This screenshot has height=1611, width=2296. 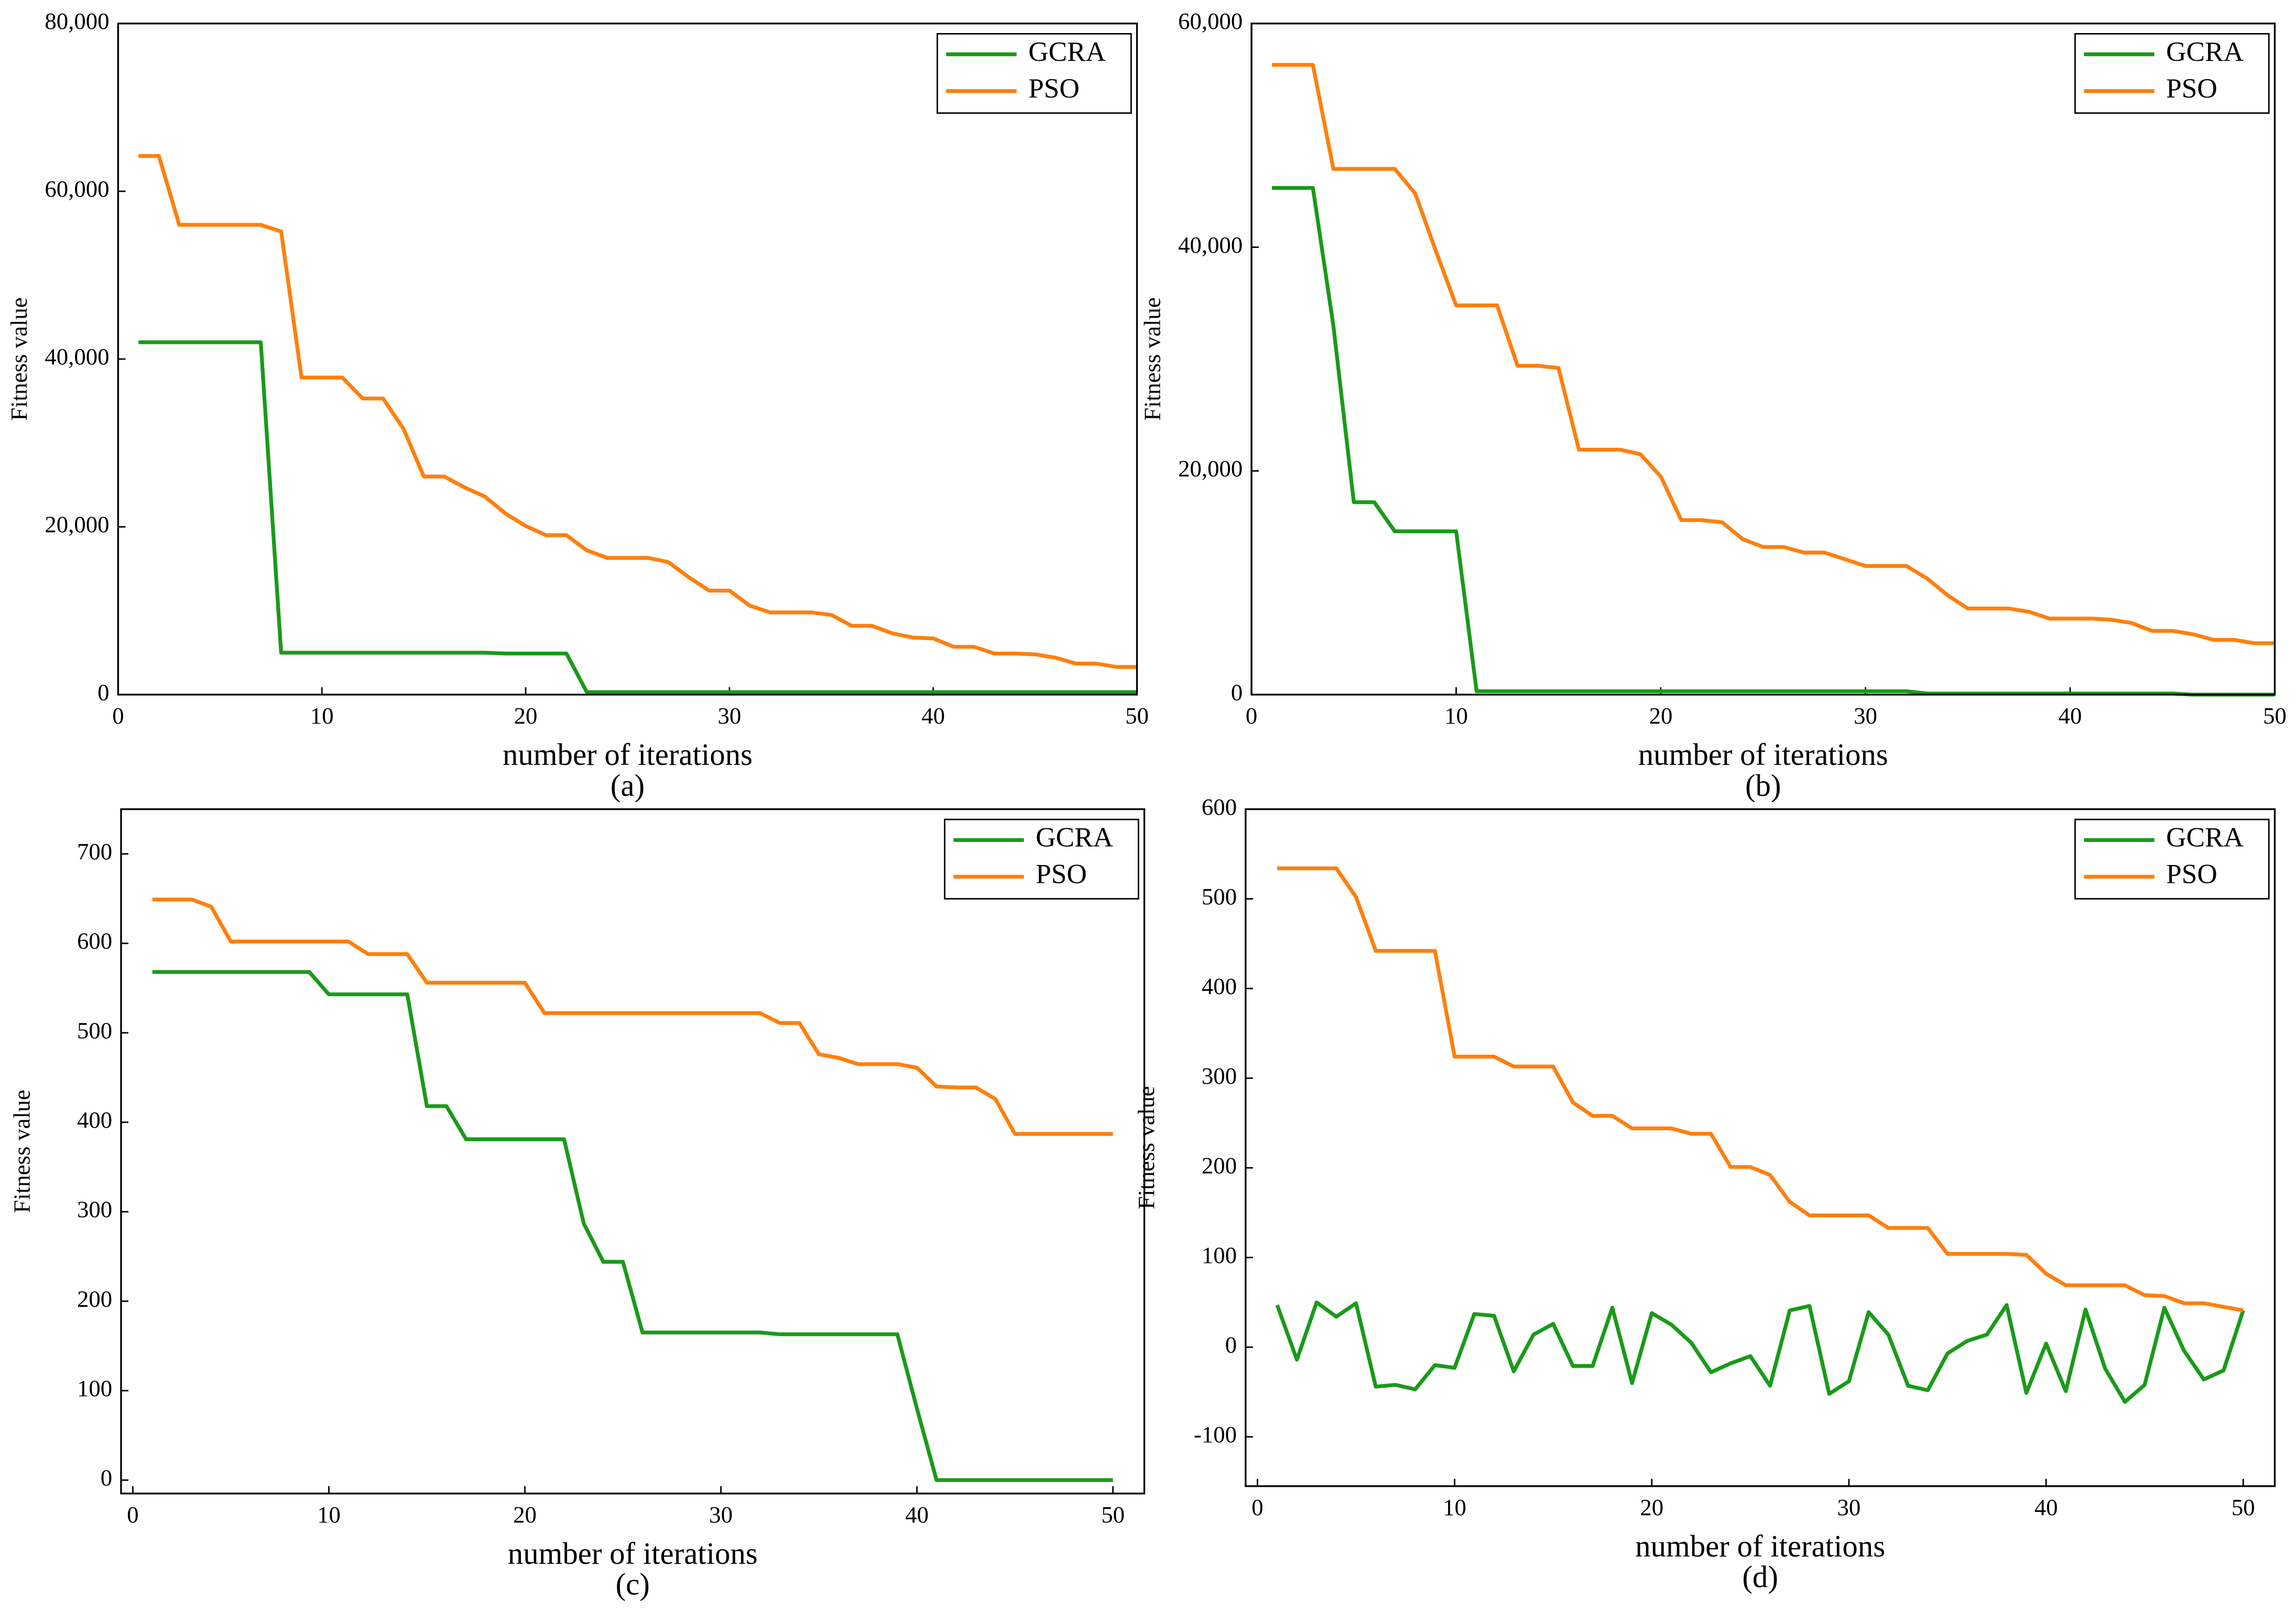 What do you see at coordinates (628, 786) in the screenshot?
I see `subplot-caption: (a)` at bounding box center [628, 786].